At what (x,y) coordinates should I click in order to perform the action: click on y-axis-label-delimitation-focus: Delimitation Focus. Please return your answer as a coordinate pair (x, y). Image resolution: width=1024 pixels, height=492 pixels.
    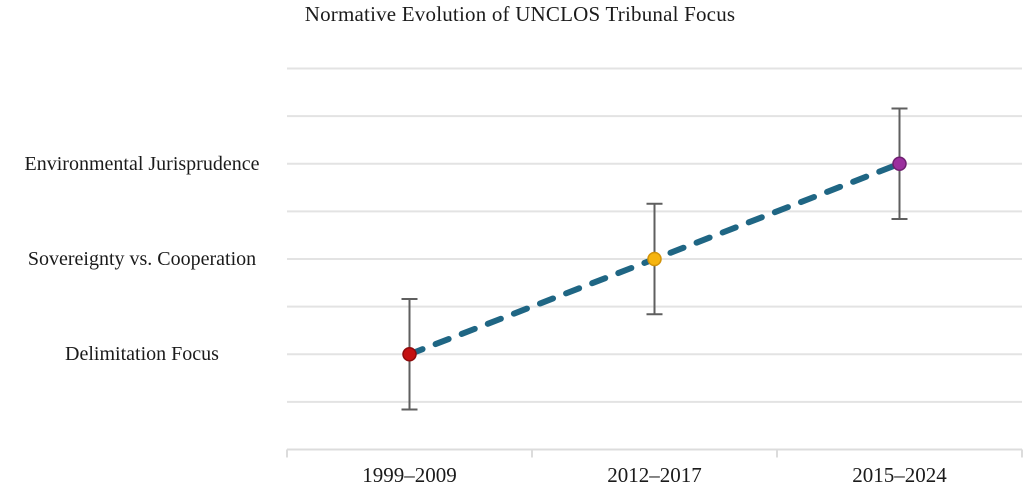
    Looking at the image, I should click on (142, 354).